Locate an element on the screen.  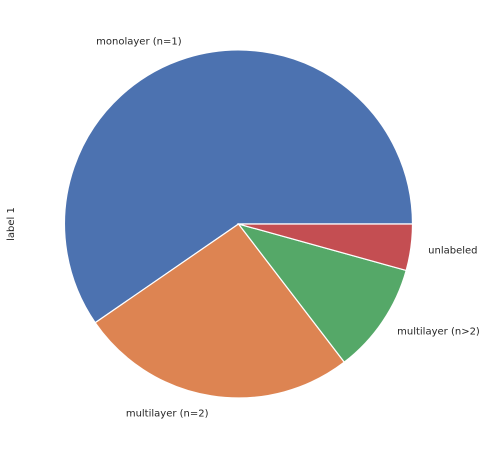
pie-slice-label-3: unlabeled is located at coordinates (452, 250).